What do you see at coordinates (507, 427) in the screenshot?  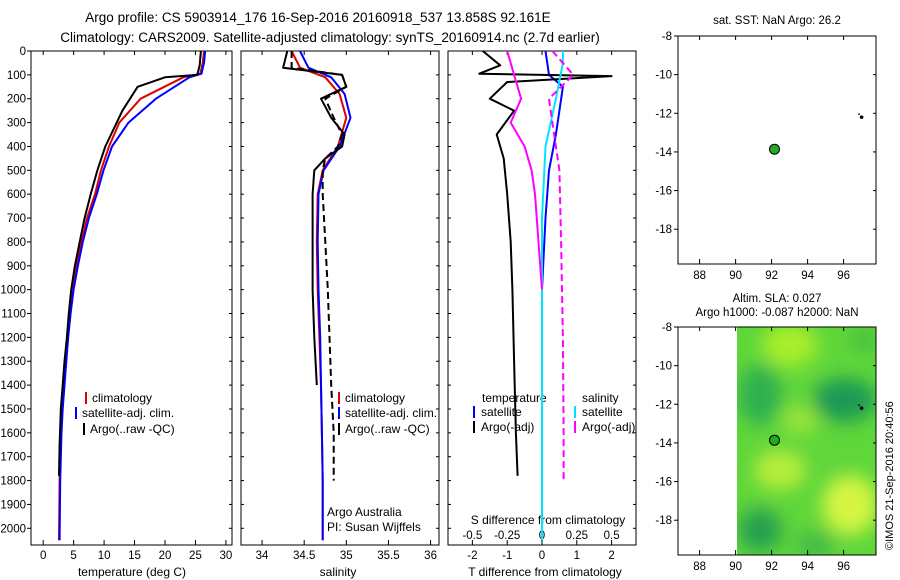 I see `legend-label-t-argo: Argo(-adj)` at bounding box center [507, 427].